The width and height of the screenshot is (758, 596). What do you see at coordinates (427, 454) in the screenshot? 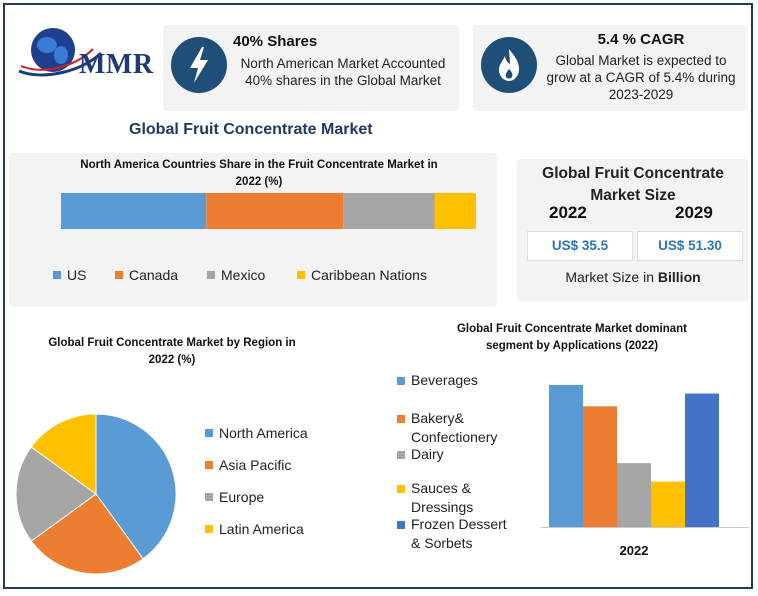
I see `legend-label: Dairy` at bounding box center [427, 454].